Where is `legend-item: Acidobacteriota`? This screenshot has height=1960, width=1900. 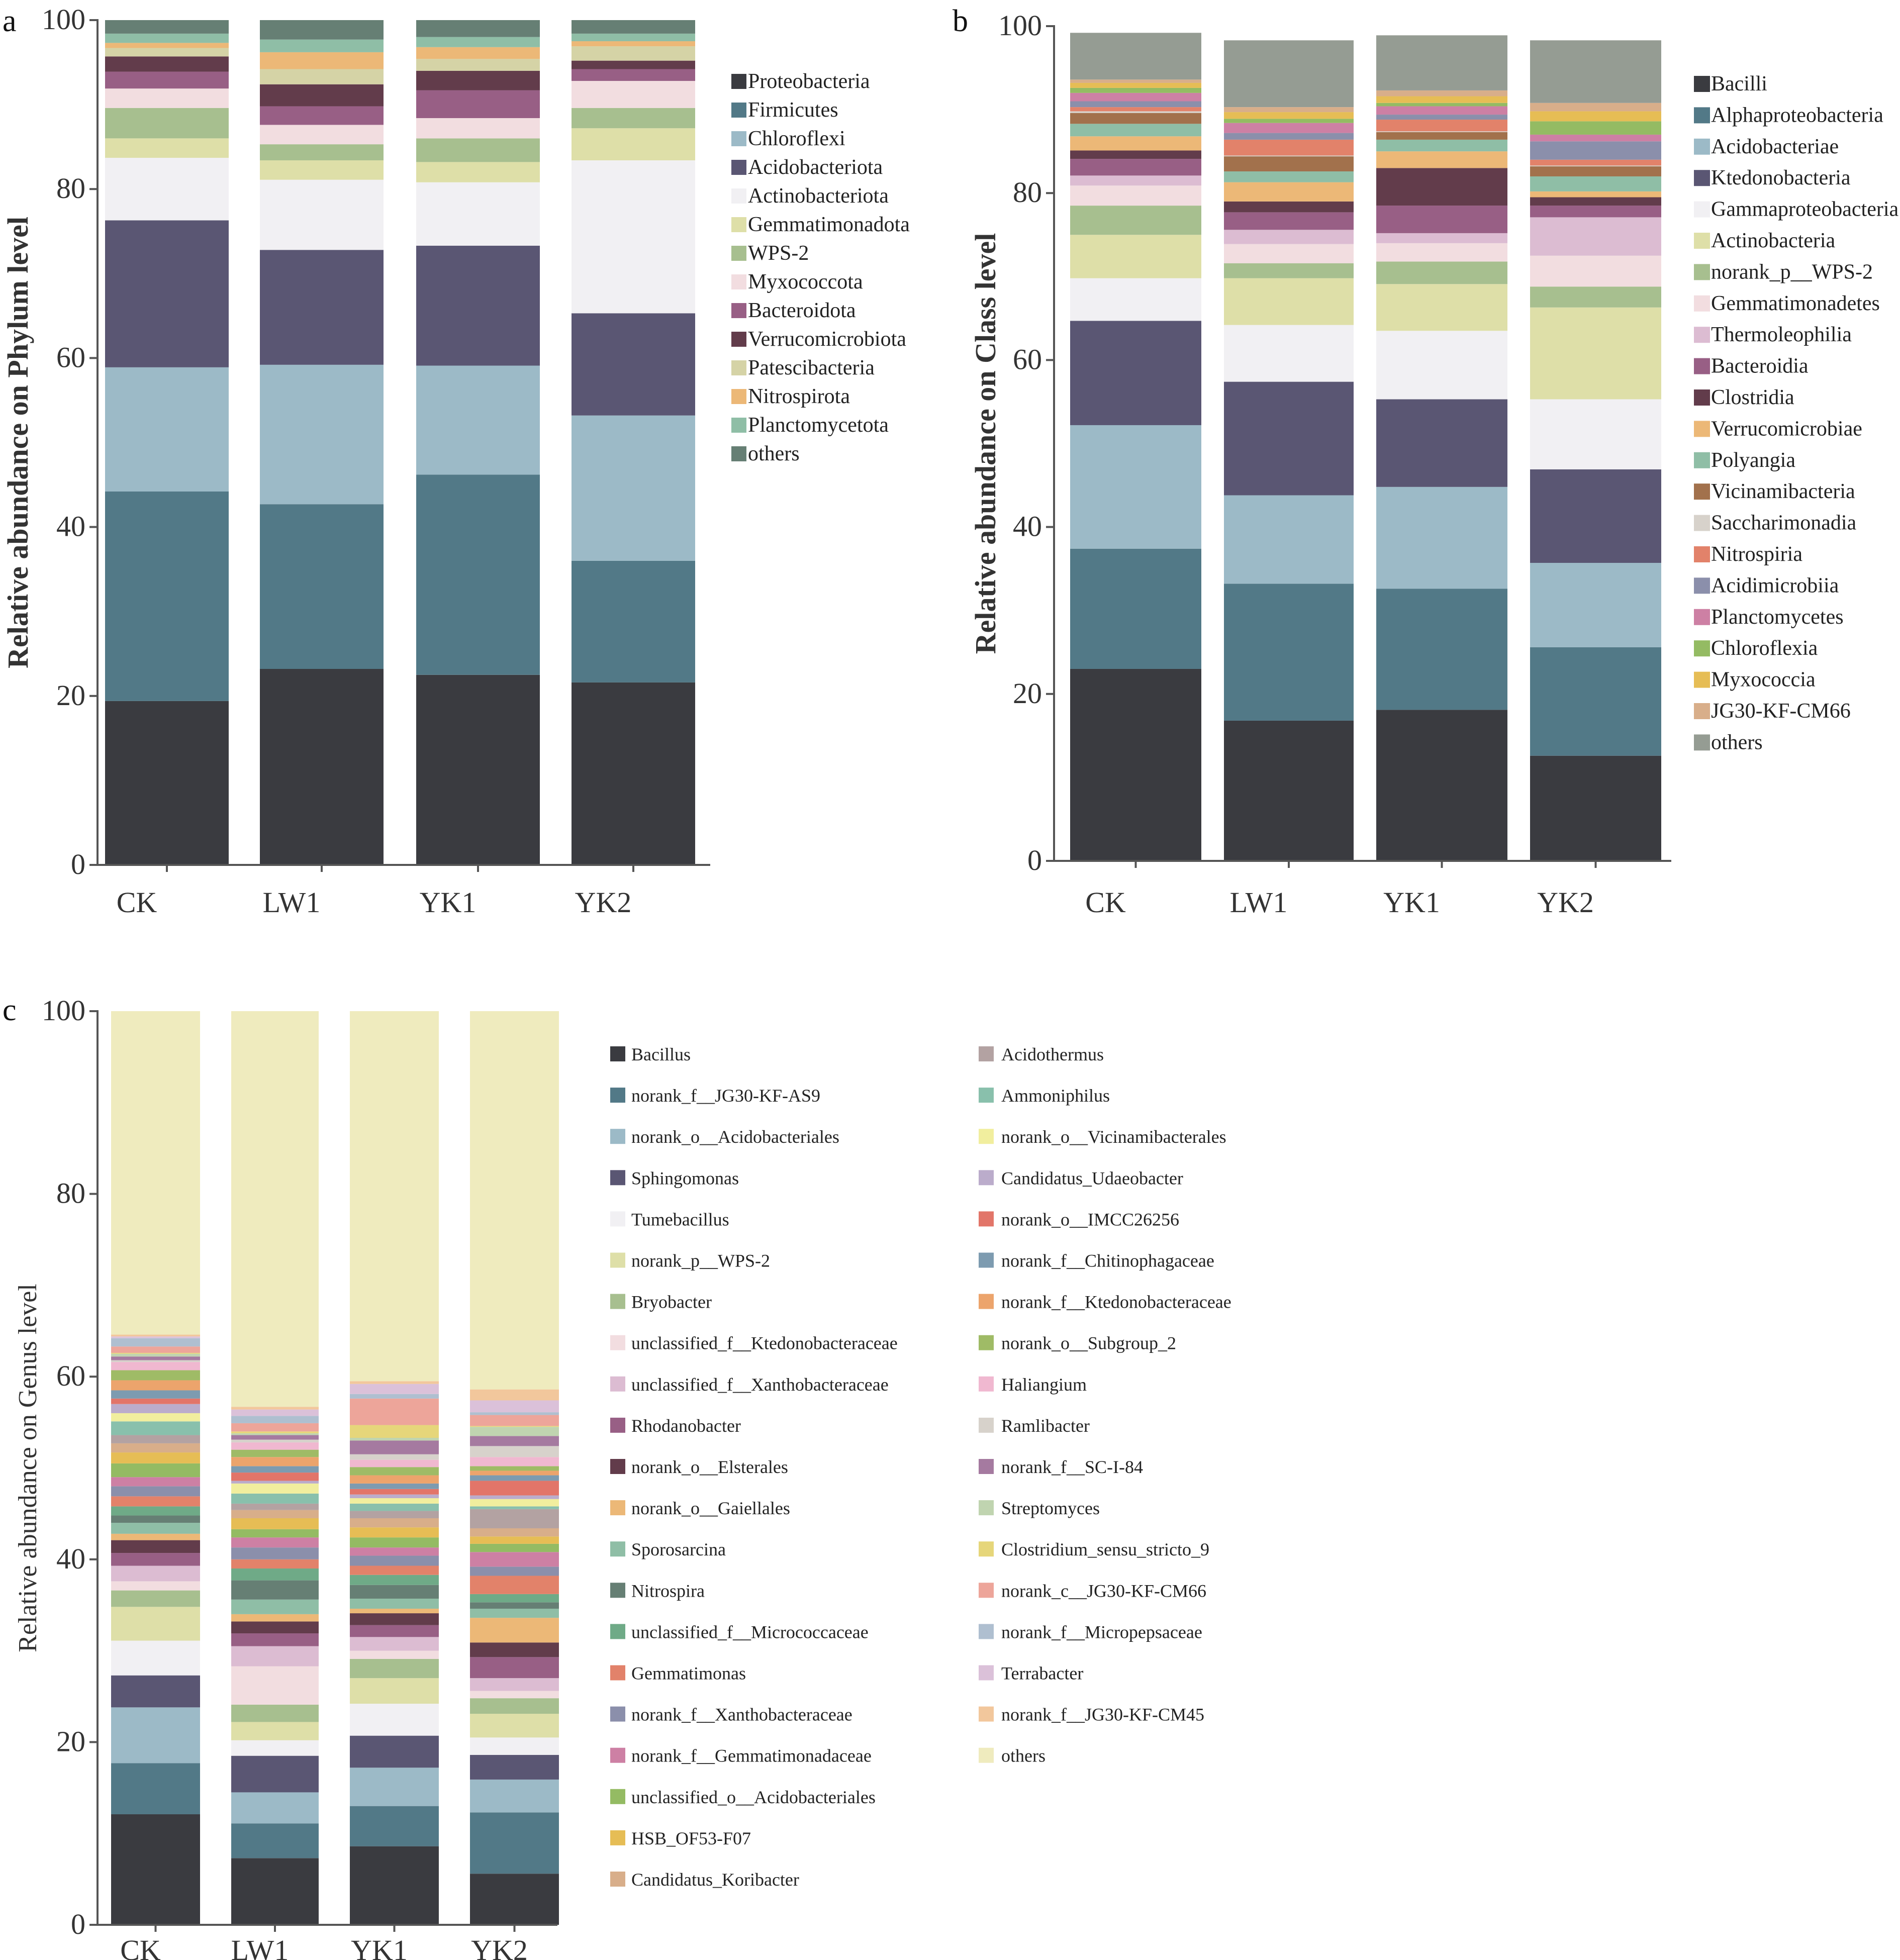
legend-item: Acidobacteriota is located at coordinates (807, 167).